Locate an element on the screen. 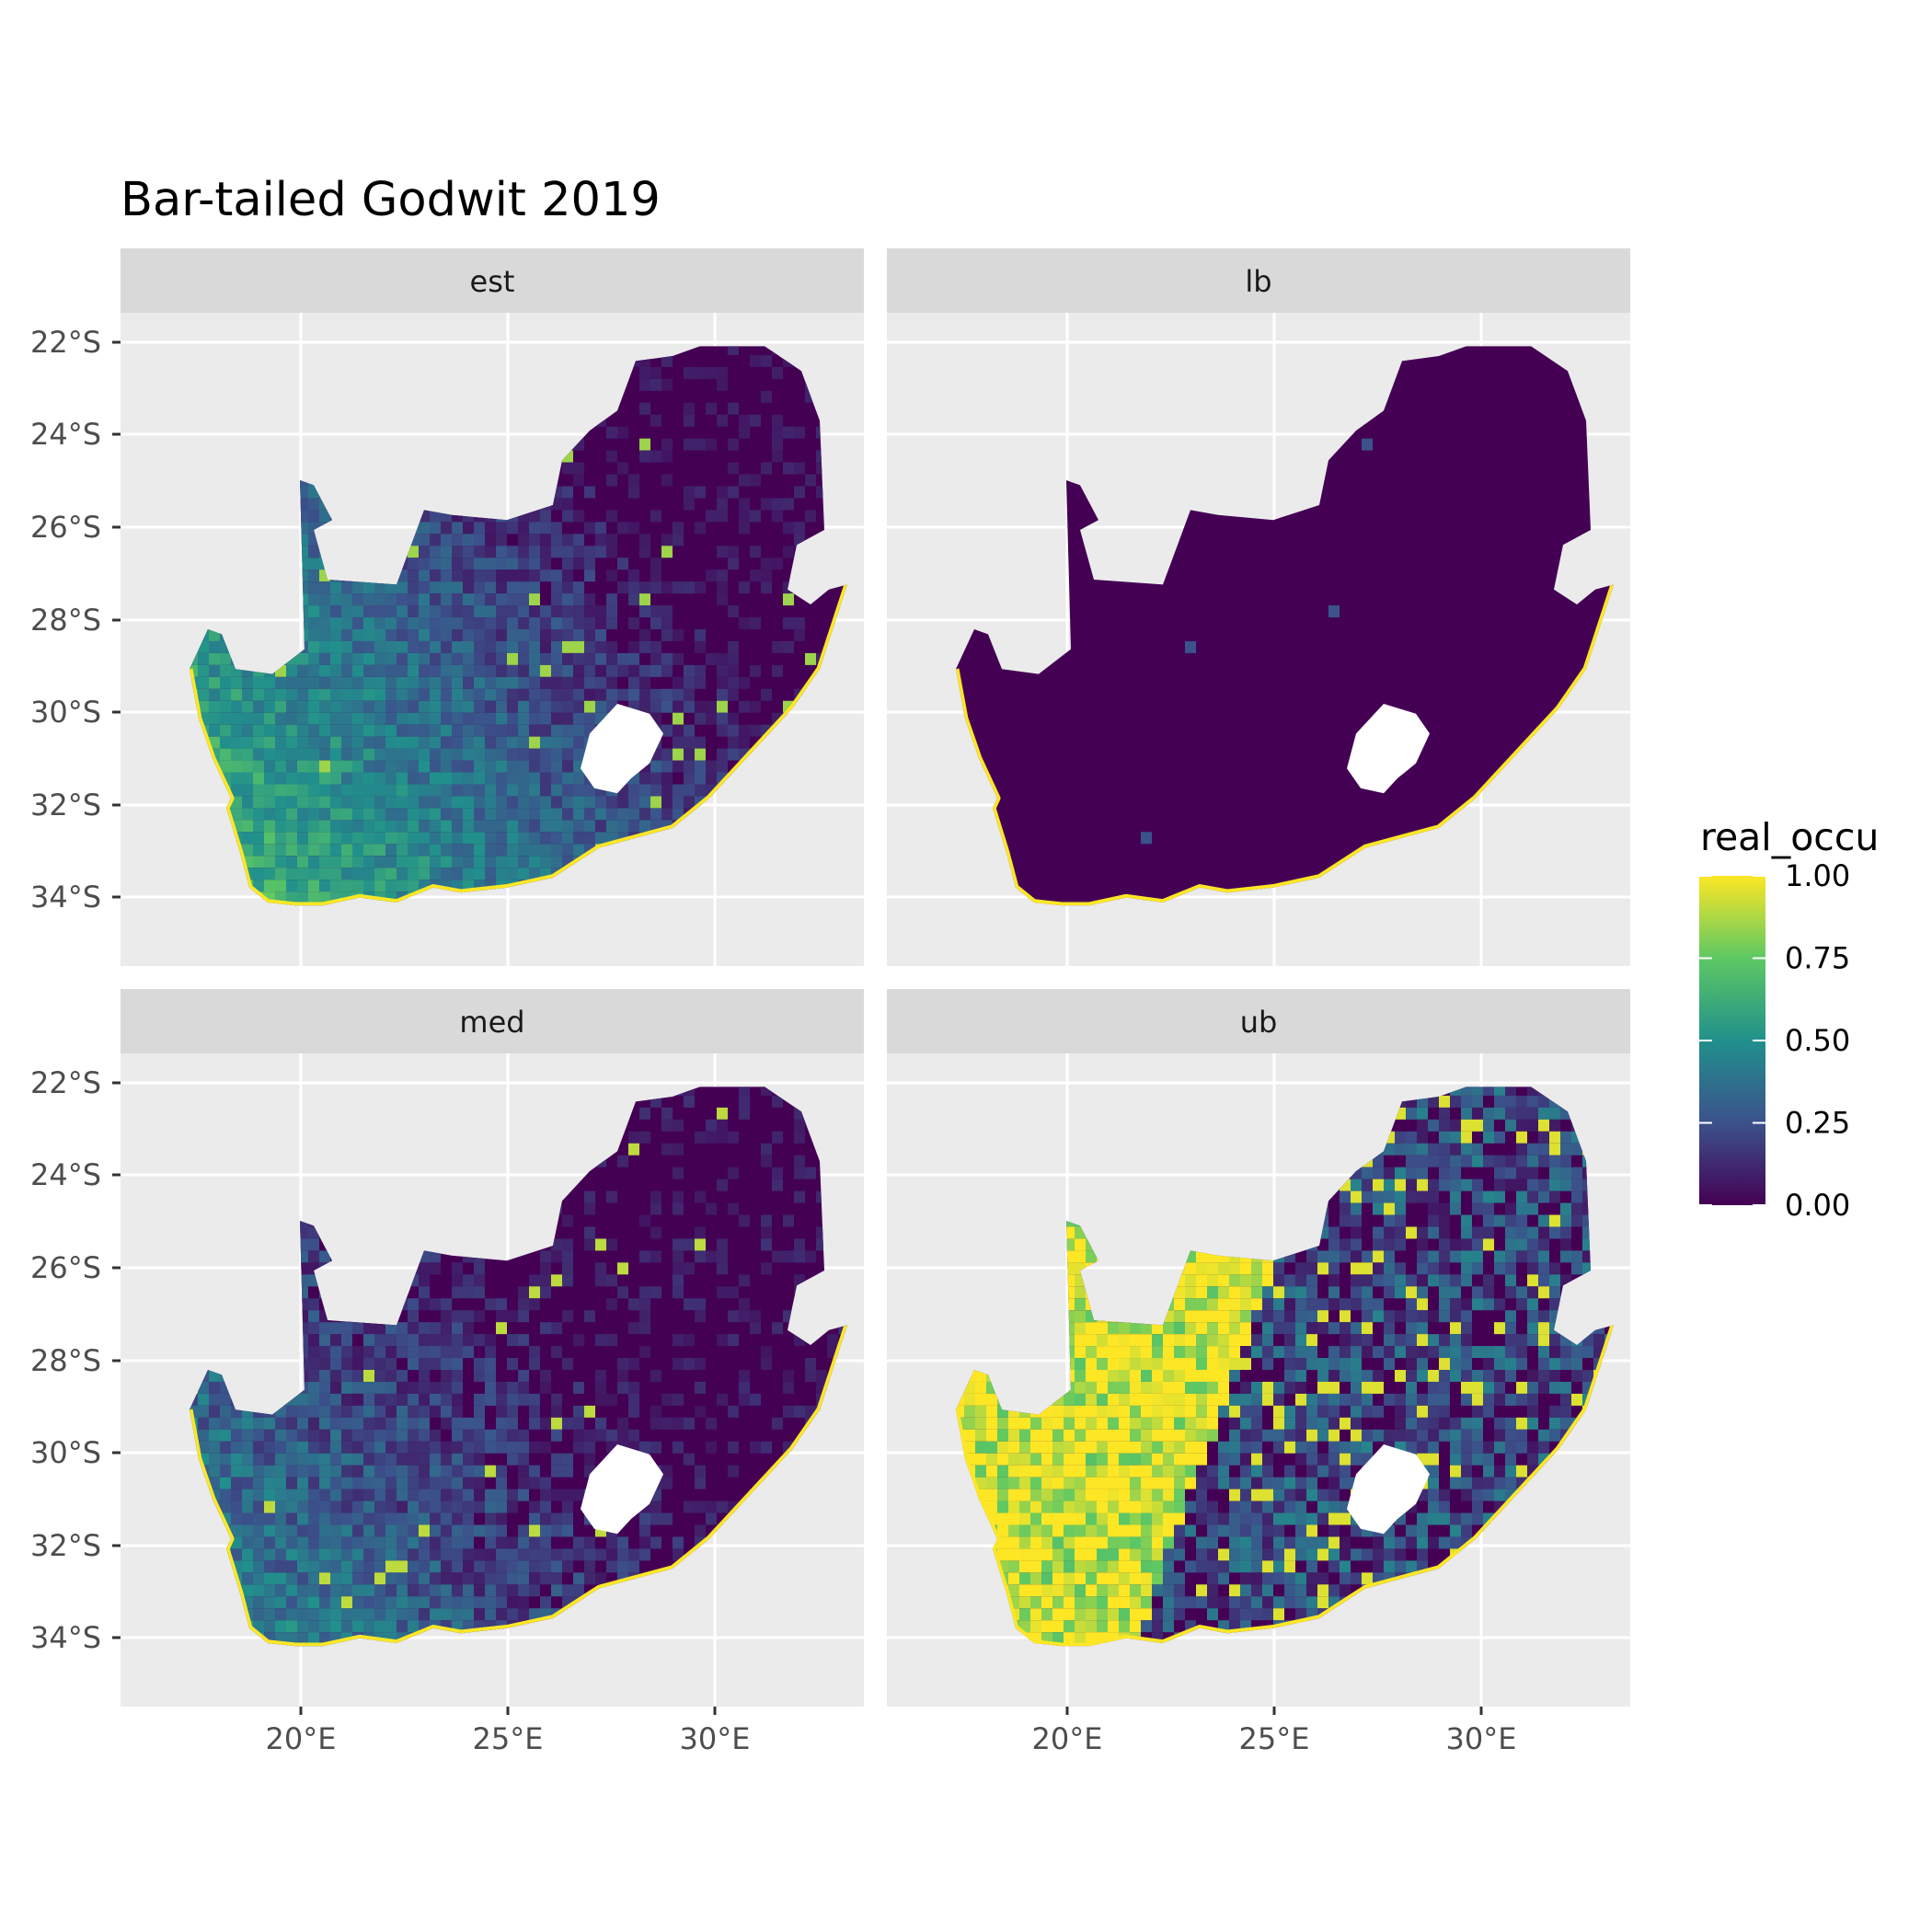  y-axis-bottom: 22°S 24°S 26°S 28°S 30°S 32°S 34°S is located at coordinates (75, 1360).